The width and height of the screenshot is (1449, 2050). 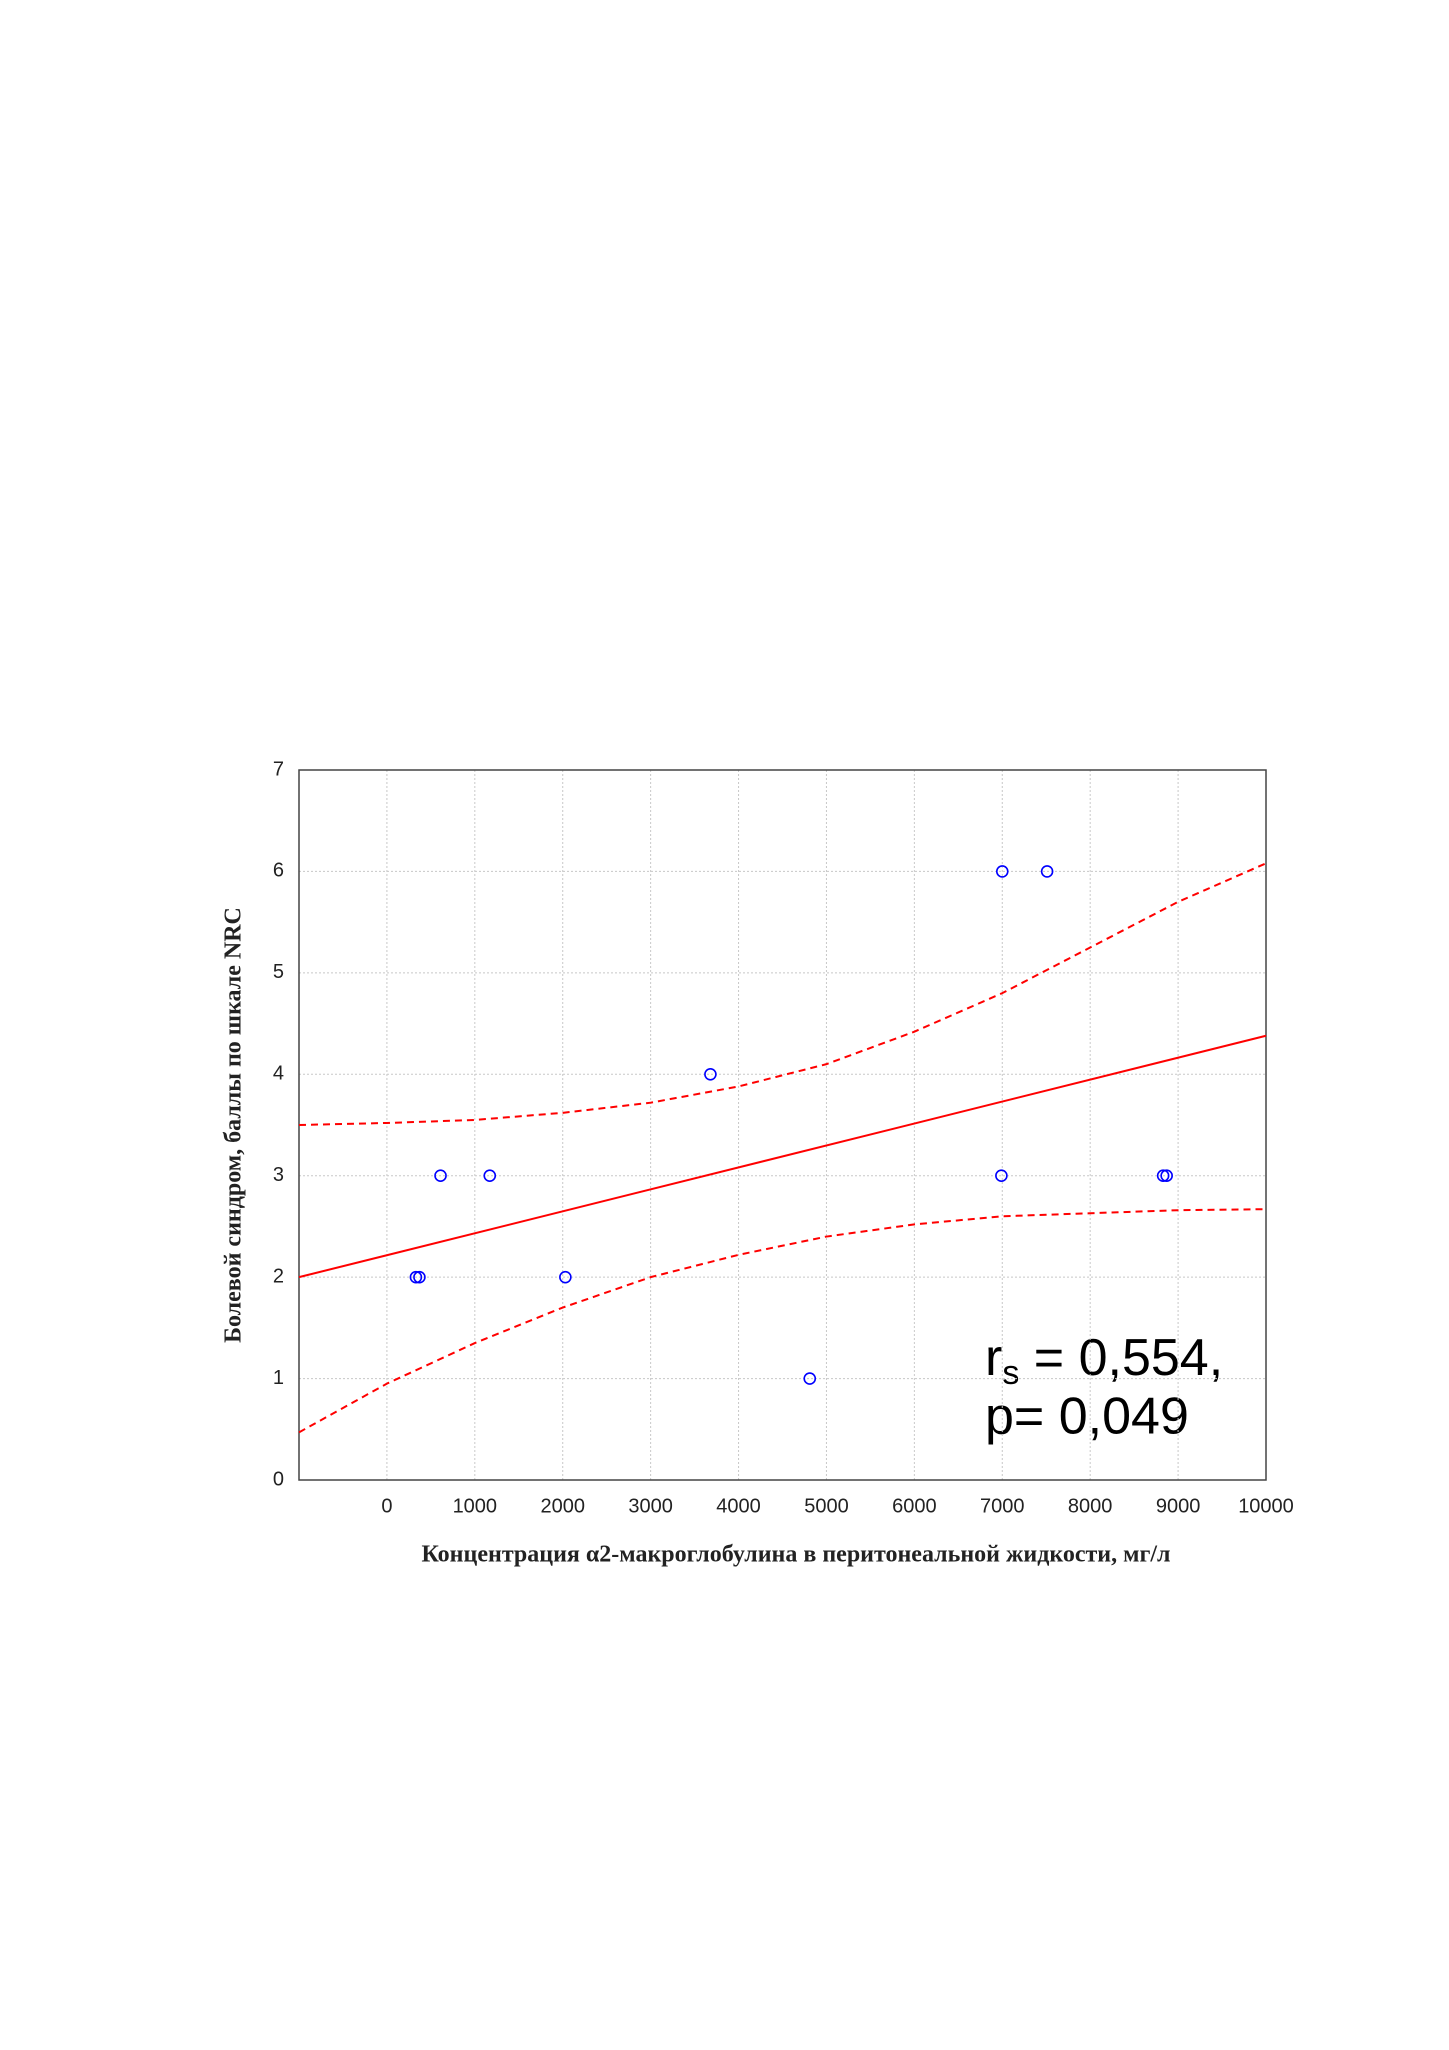 I want to click on annotation-r-symbol: r, so click(x=993, y=1358).